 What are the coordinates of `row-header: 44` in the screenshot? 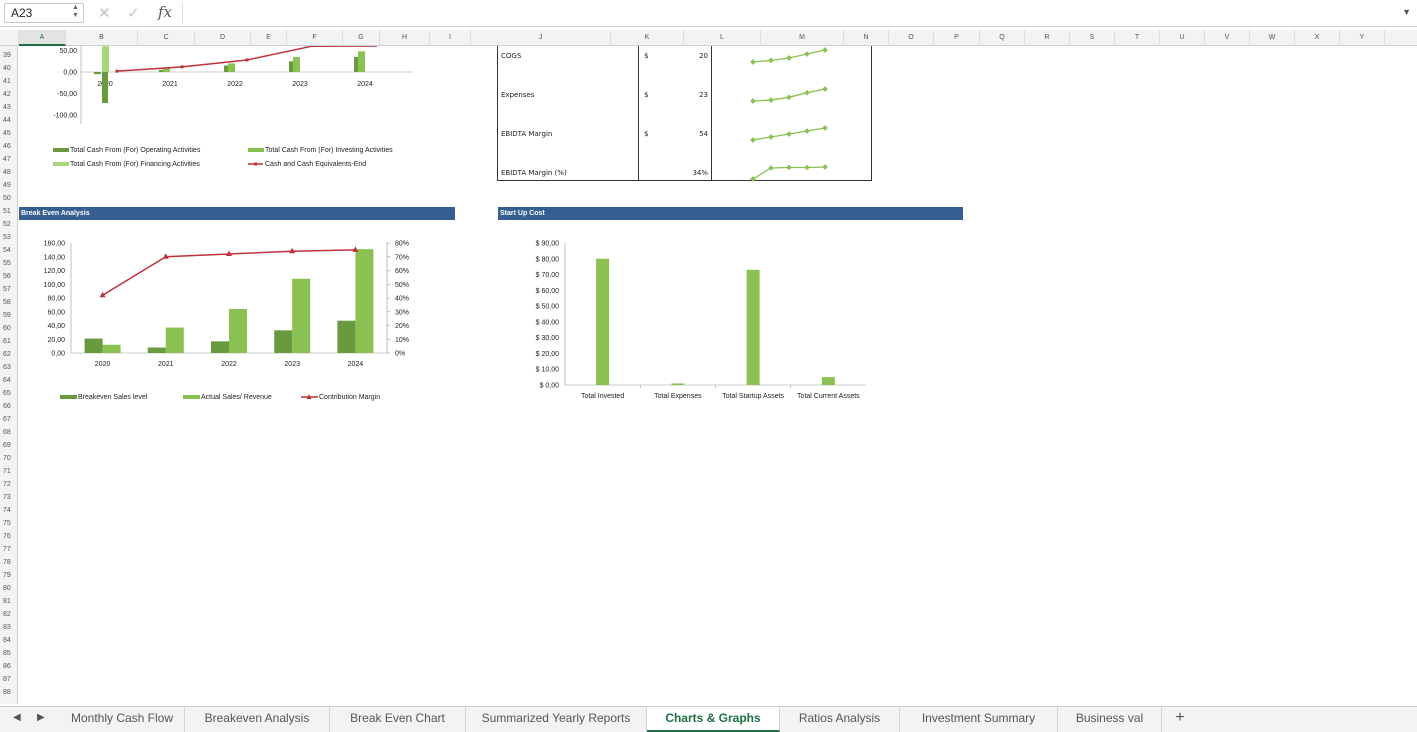 It's located at (7, 120).